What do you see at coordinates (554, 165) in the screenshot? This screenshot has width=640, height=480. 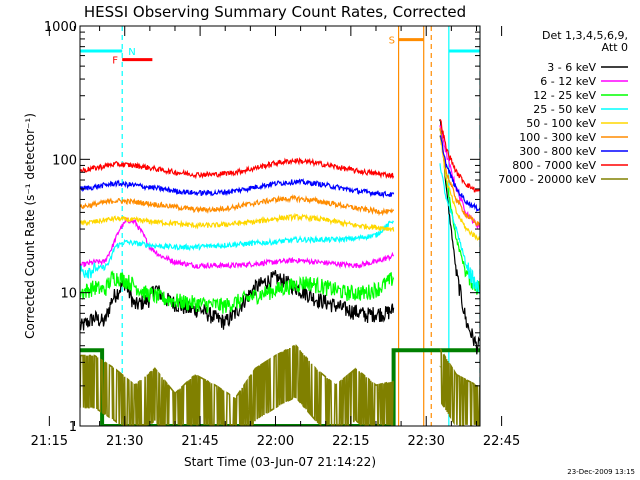 I see `legend-label: 800 - 7000 keV` at bounding box center [554, 165].